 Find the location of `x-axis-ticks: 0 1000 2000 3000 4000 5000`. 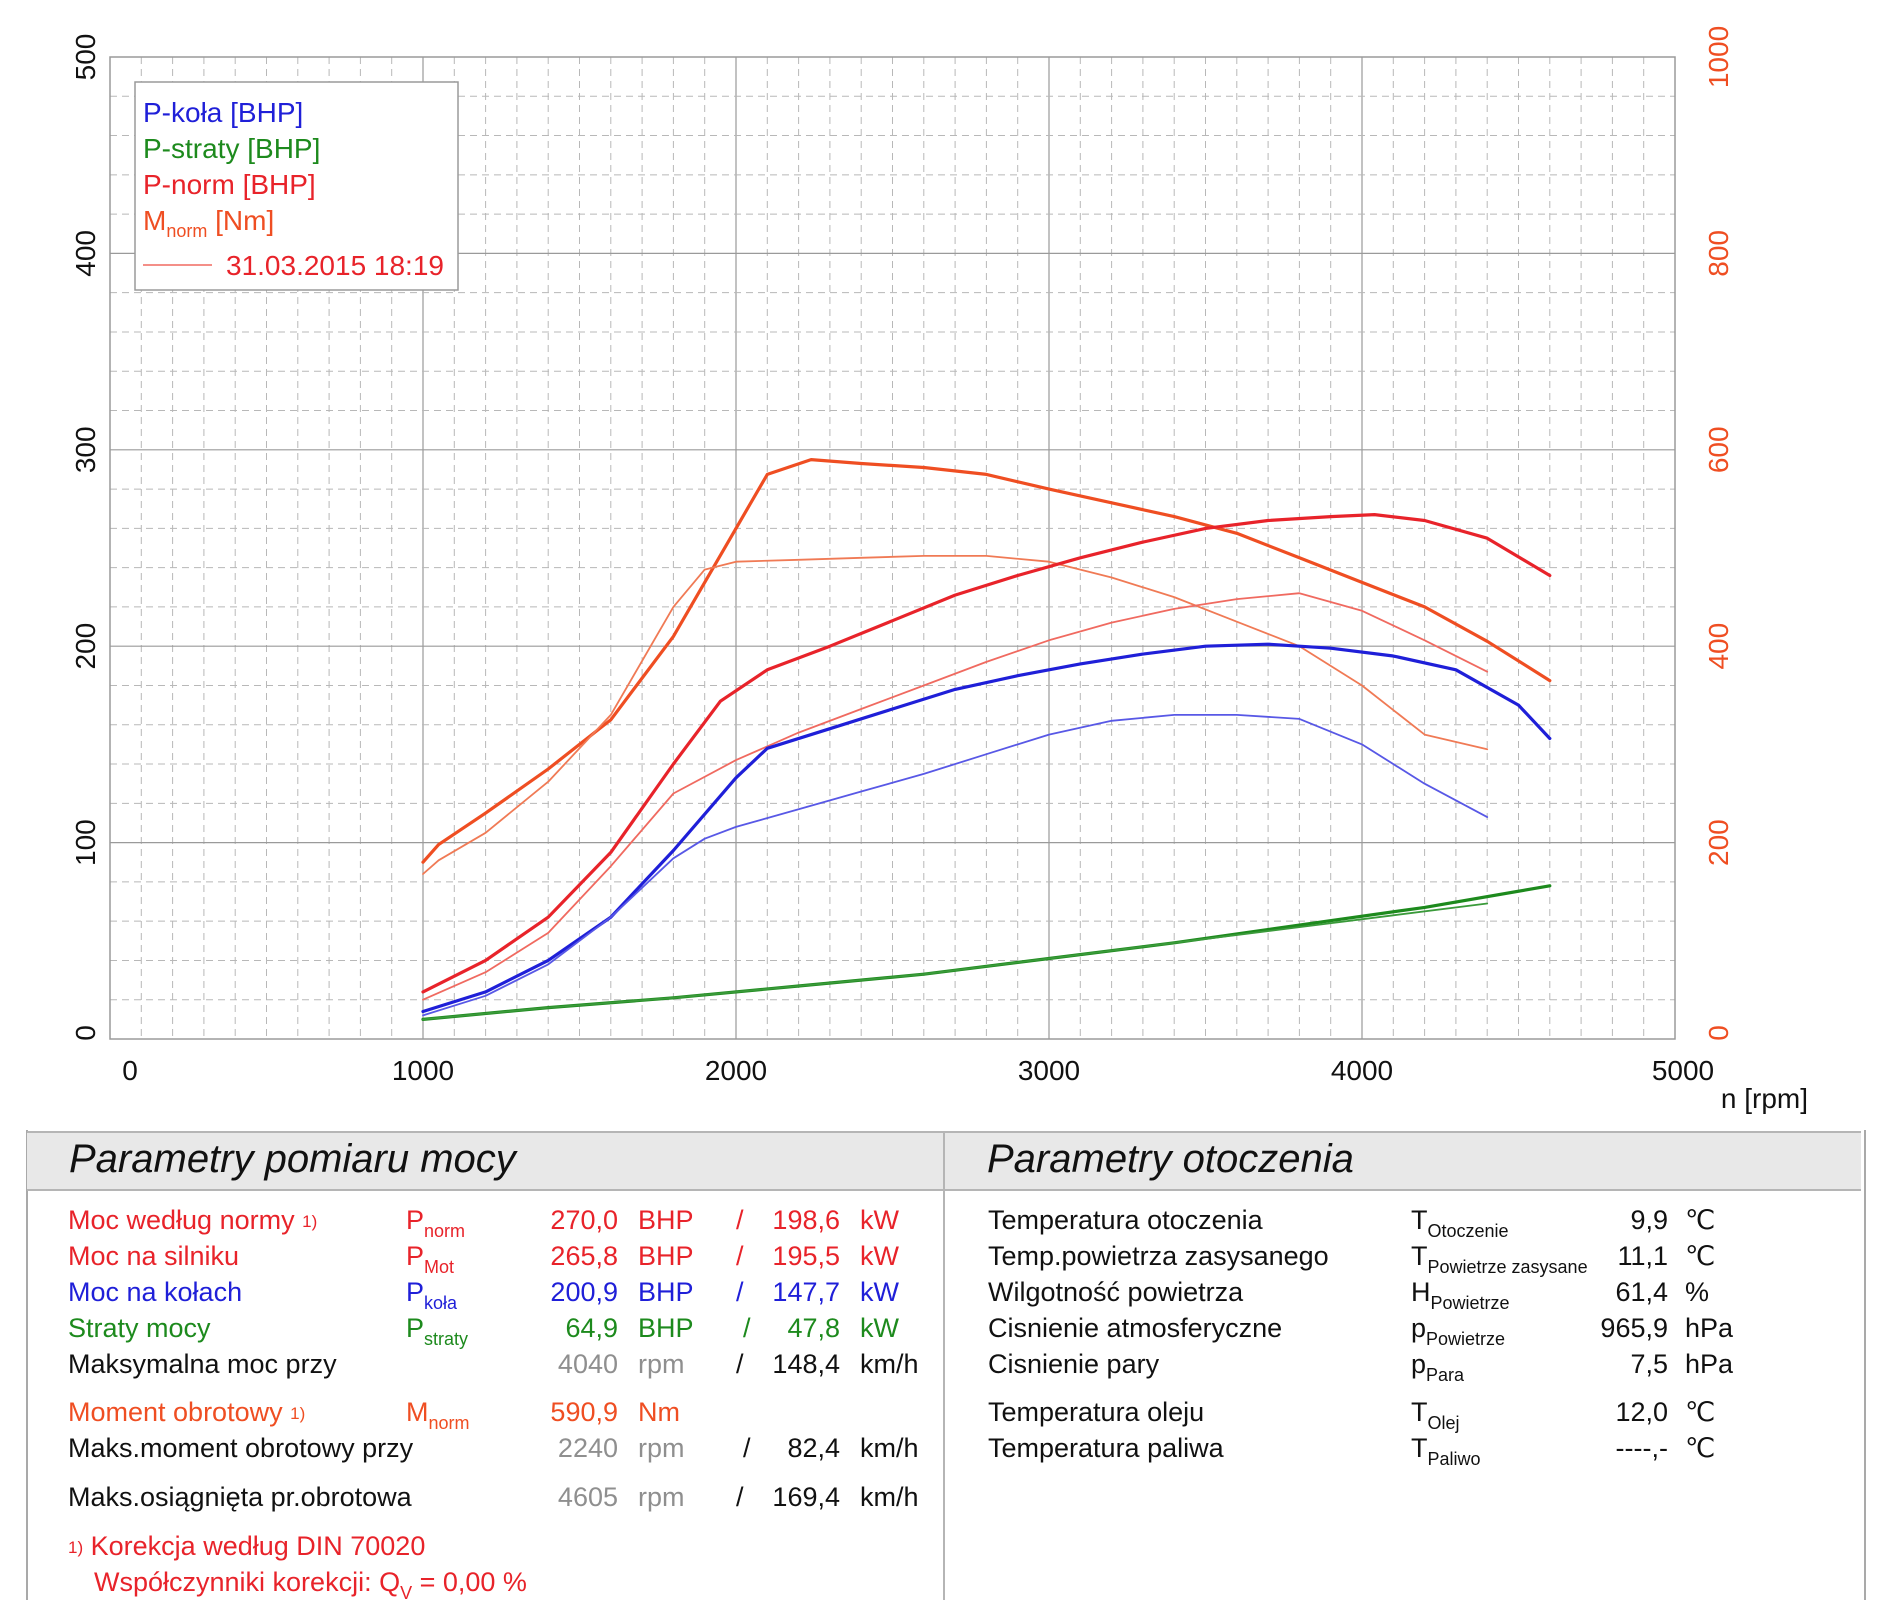

x-axis-ticks: 0 1000 2000 3000 4000 5000 is located at coordinates (918, 1070).